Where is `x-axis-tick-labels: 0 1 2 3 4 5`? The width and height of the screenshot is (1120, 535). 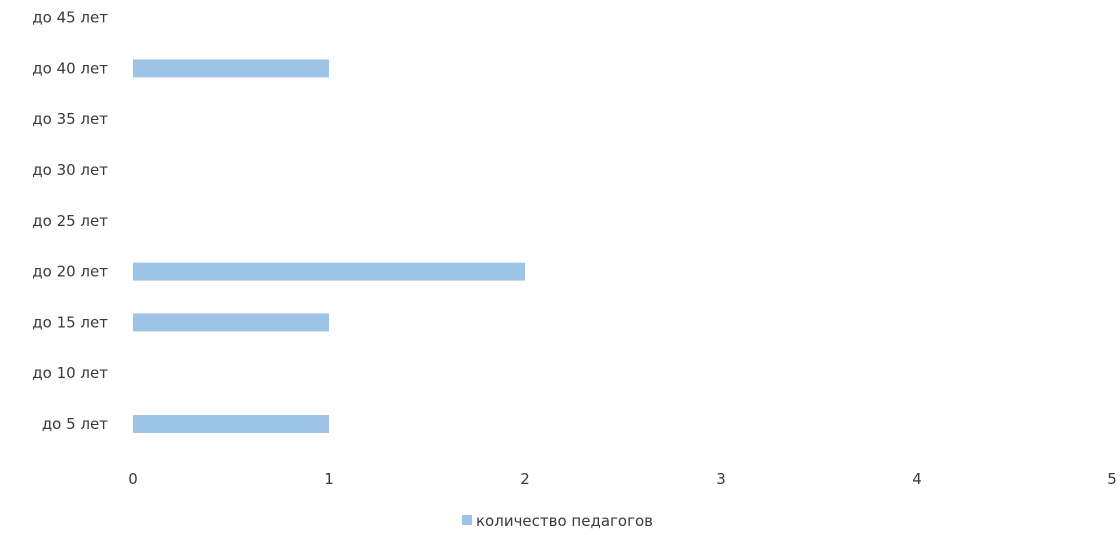
x-axis-tick-labels: 0 1 2 3 4 5 is located at coordinates (622, 479).